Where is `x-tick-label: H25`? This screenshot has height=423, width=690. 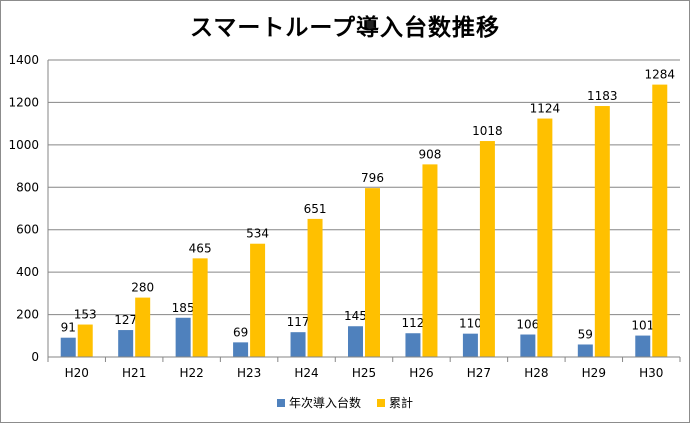
x-tick-label: H25 is located at coordinates (364, 373).